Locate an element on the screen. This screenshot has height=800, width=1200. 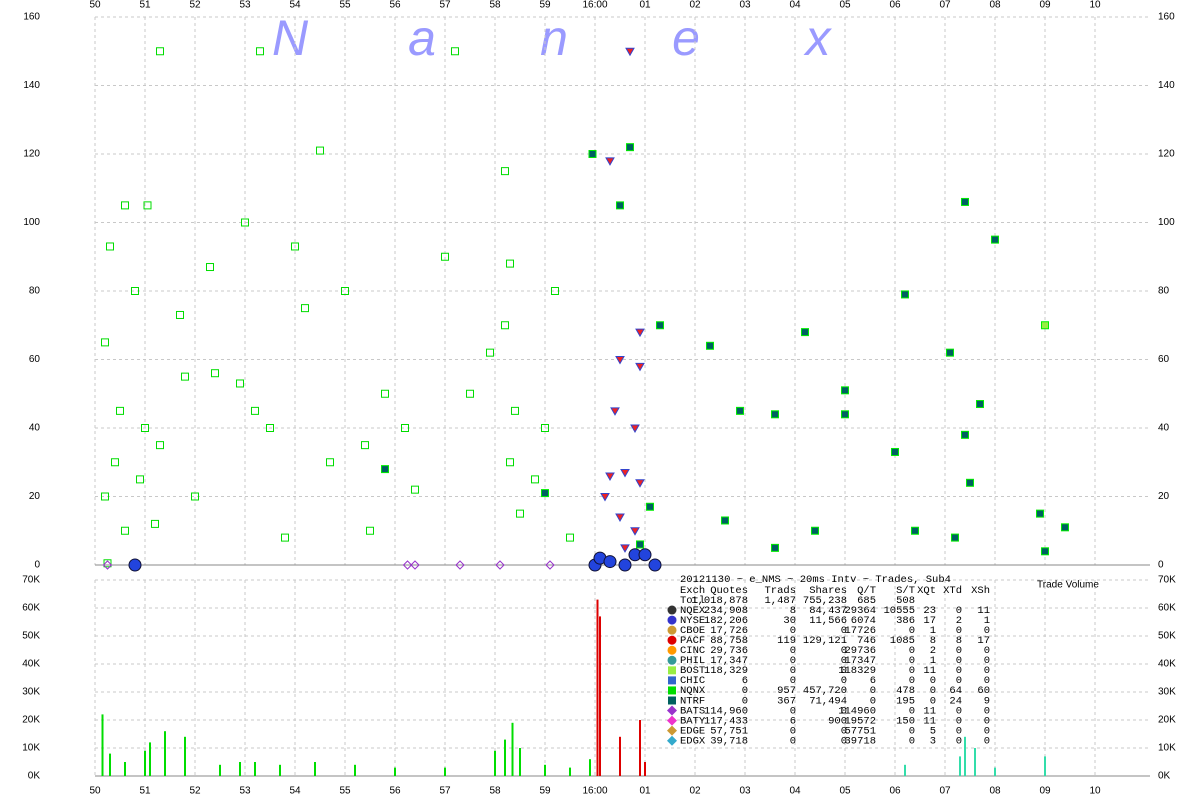
table-cell: 17,347 is located at coordinates (729, 661).